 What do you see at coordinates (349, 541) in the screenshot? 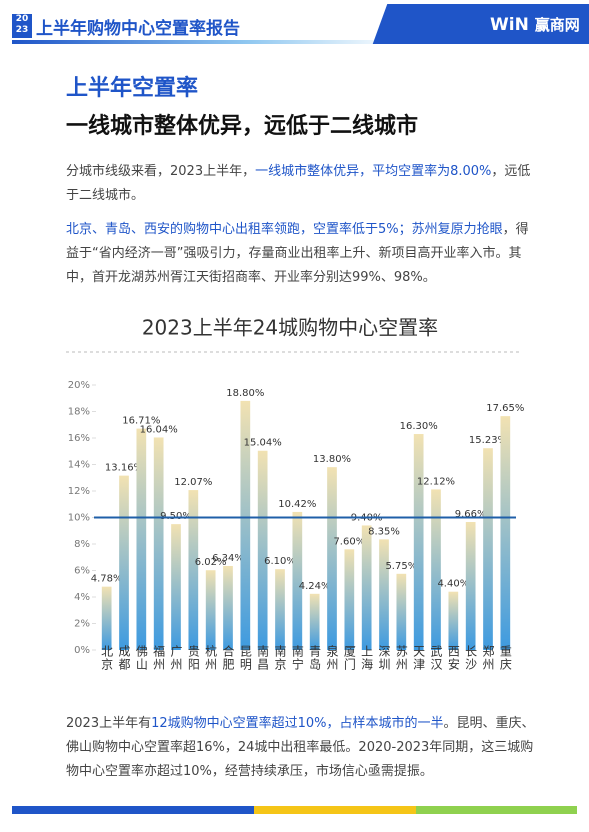
I see `value-label: 7.60%` at bounding box center [349, 541].